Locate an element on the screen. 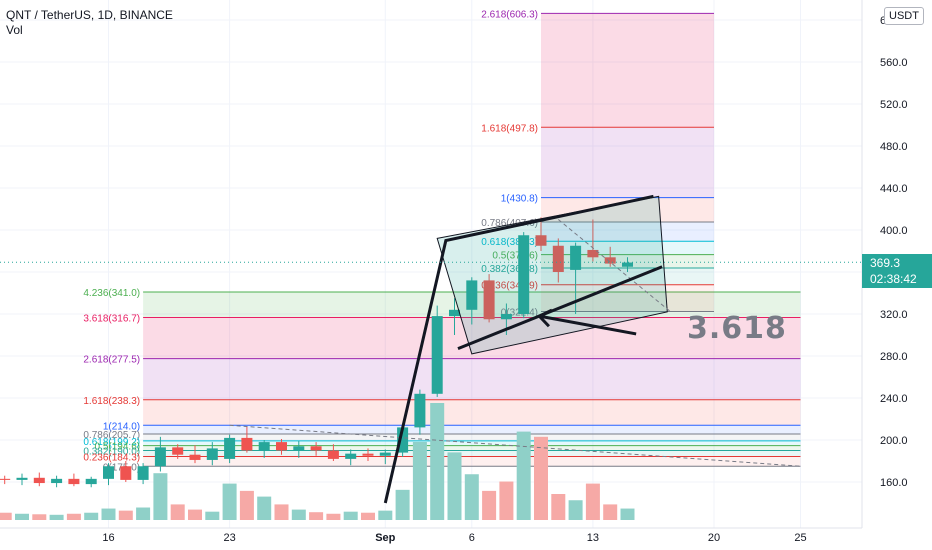  annotation-text: 3.618 is located at coordinates (737, 328).